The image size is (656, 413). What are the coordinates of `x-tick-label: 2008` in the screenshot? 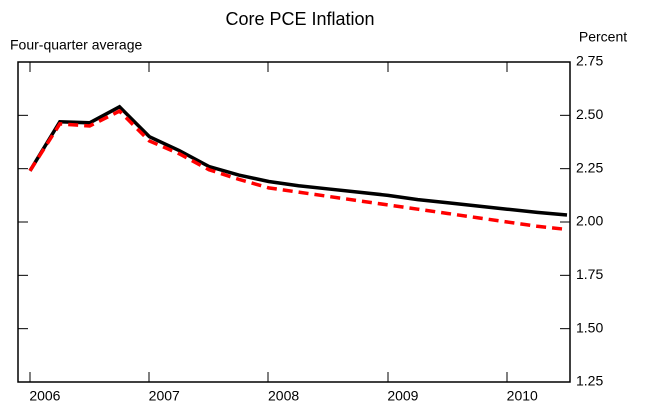 It's located at (283, 396).